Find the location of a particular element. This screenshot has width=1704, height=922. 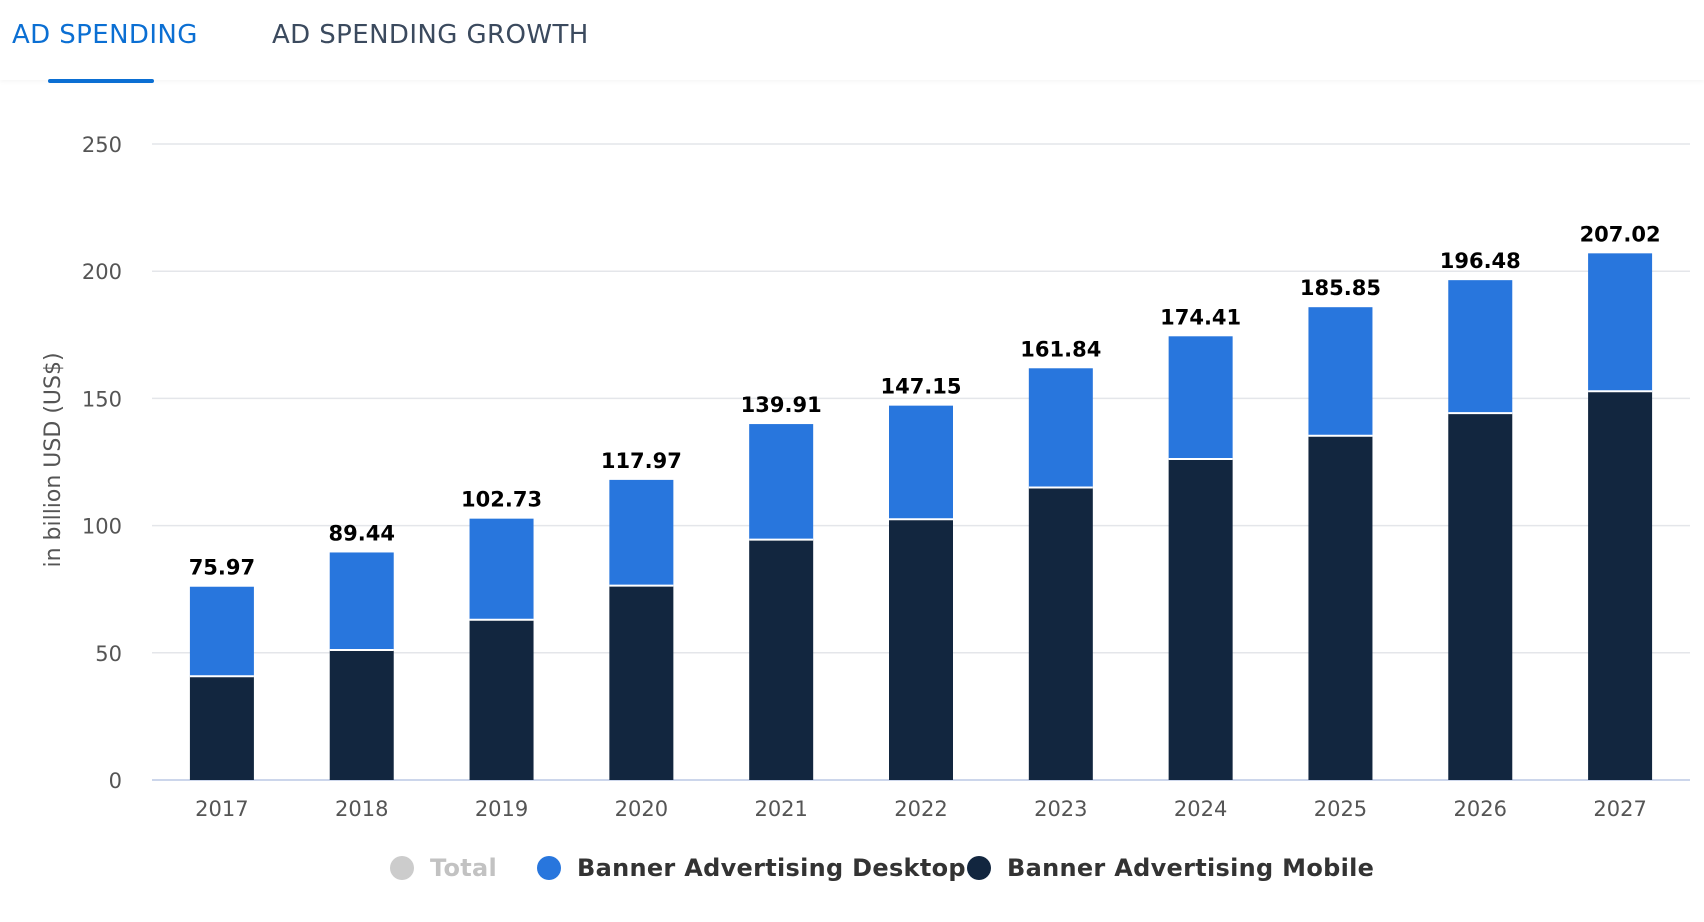

legend-label-total: Total is located at coordinates (464, 868).